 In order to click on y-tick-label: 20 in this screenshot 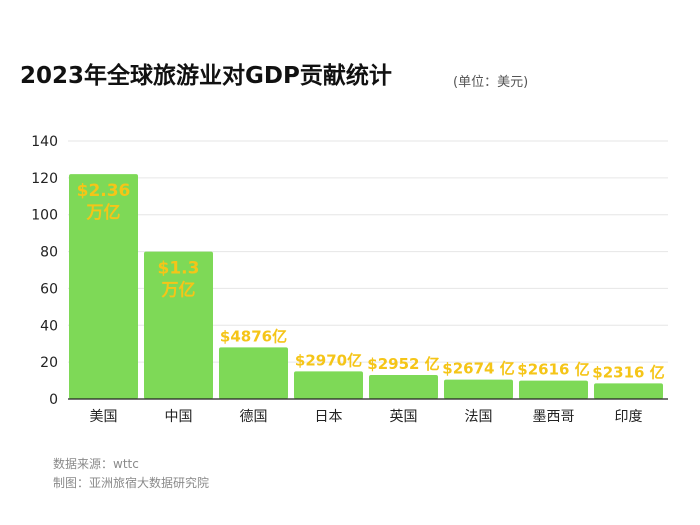, I will do `click(49, 363)`.